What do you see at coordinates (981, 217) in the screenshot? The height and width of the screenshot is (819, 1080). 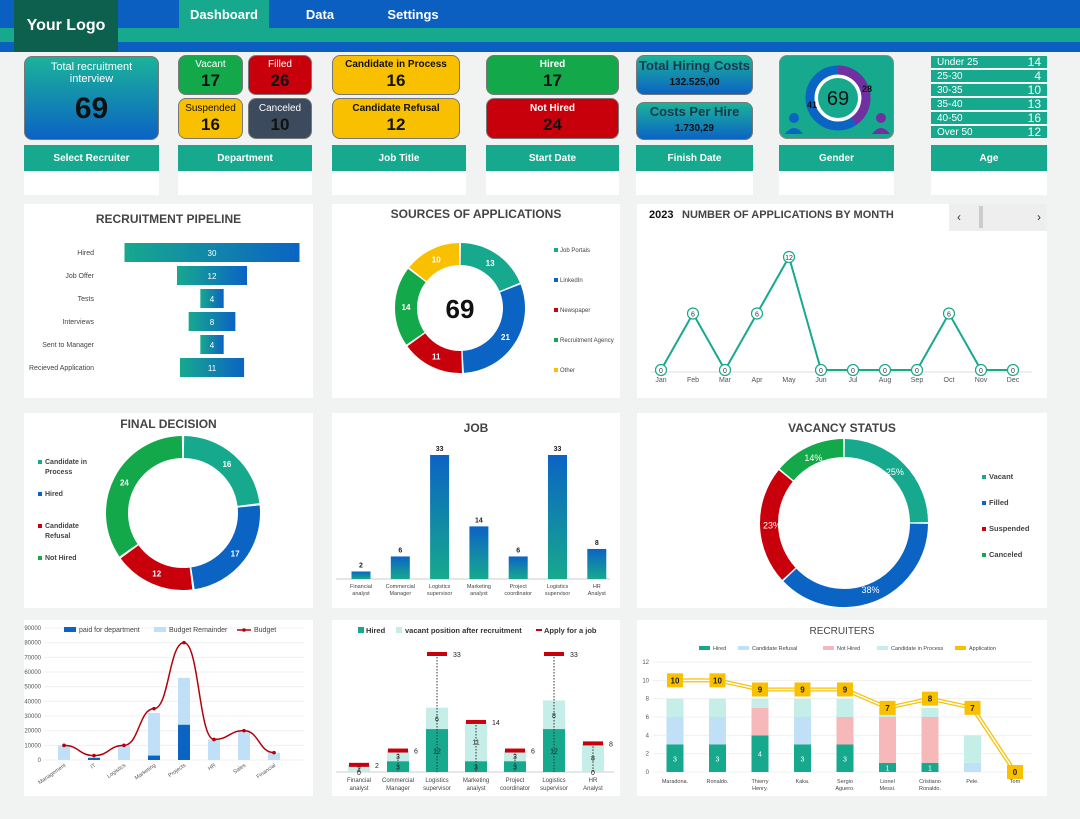 I see `scroll-thumb` at bounding box center [981, 217].